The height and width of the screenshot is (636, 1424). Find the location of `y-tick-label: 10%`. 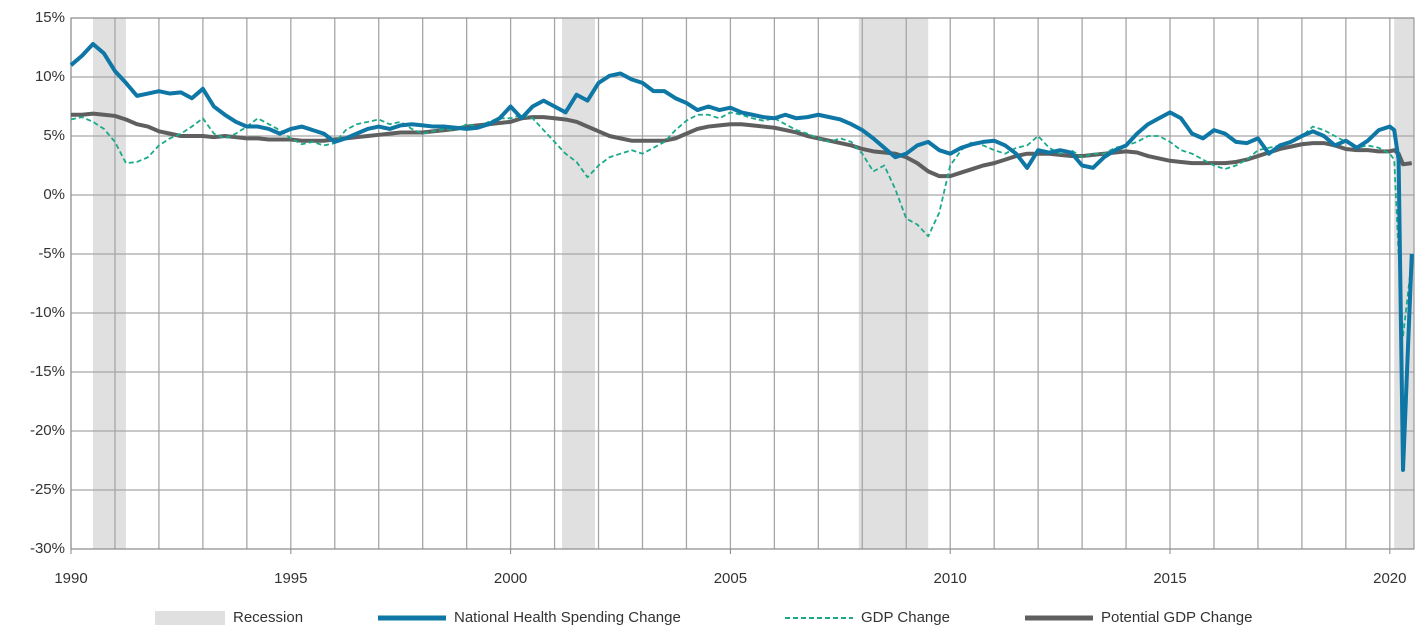

y-tick-label: 10% is located at coordinates (50, 76).